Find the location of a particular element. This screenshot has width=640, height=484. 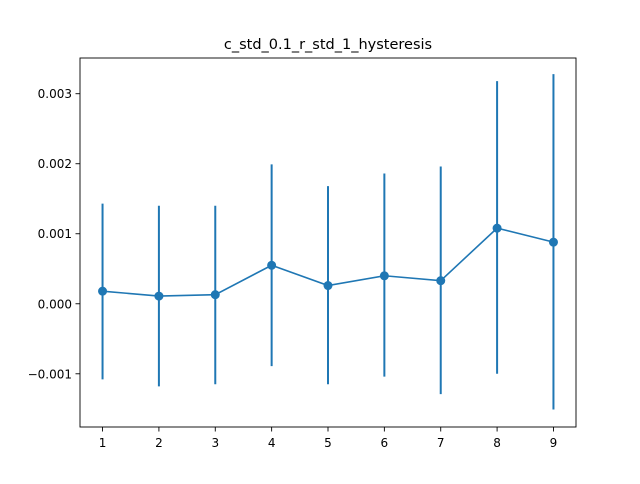

x-tick-label: 2 is located at coordinates (159, 443).